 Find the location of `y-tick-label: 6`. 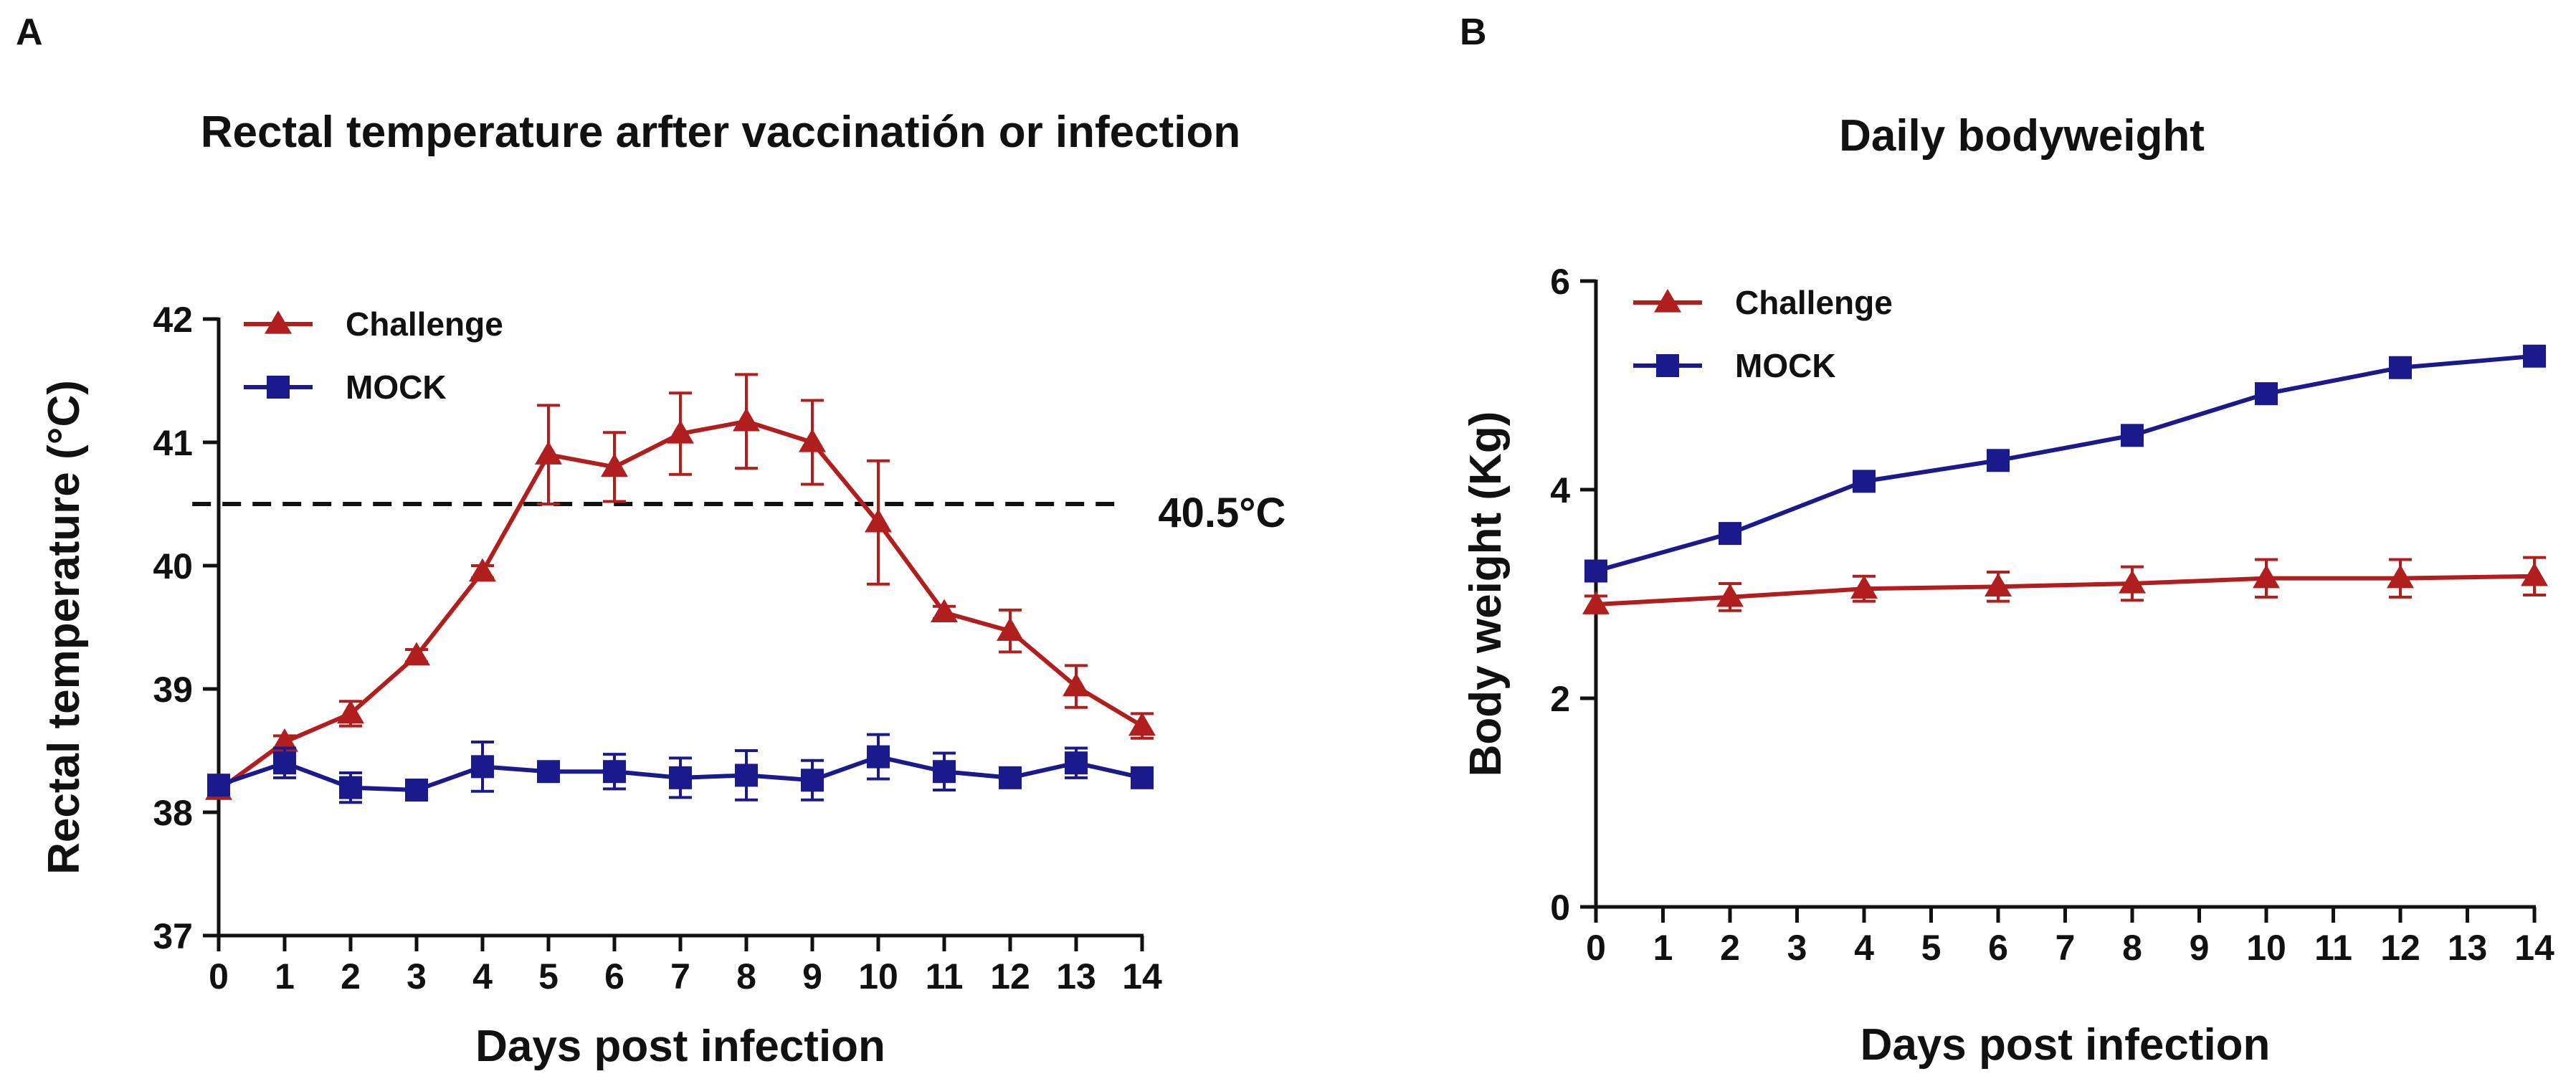

y-tick-label: 6 is located at coordinates (1560, 282).